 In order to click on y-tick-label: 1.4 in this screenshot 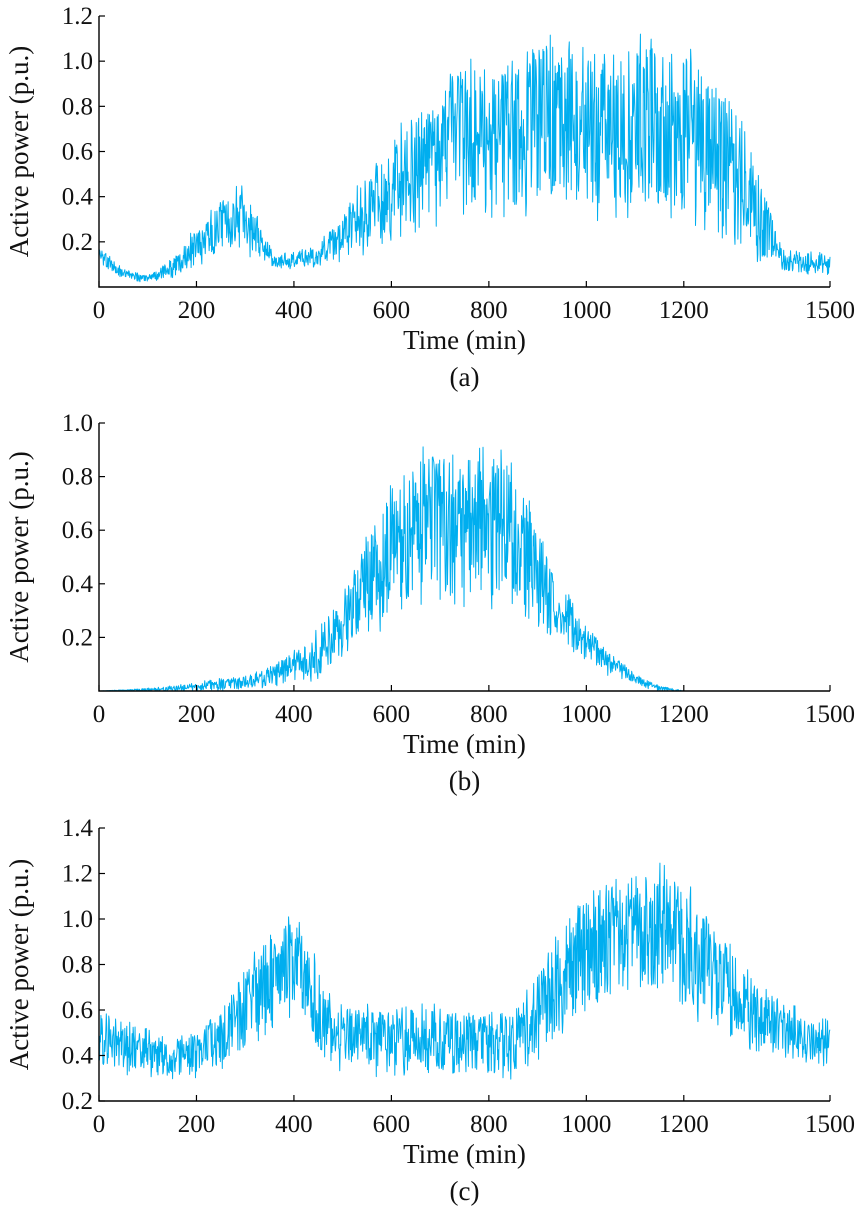, I will do `click(78, 828)`.